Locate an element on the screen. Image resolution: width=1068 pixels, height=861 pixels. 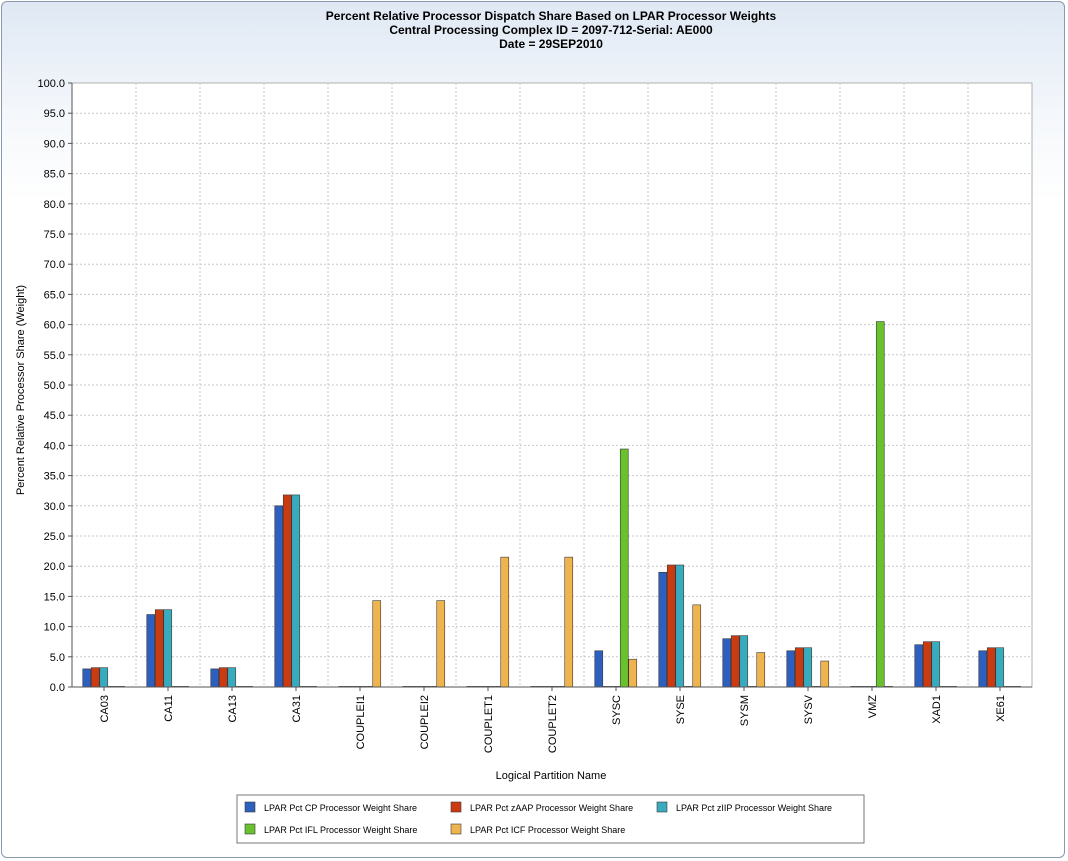
y-tick-label: 85.0 is located at coordinates (54, 175).